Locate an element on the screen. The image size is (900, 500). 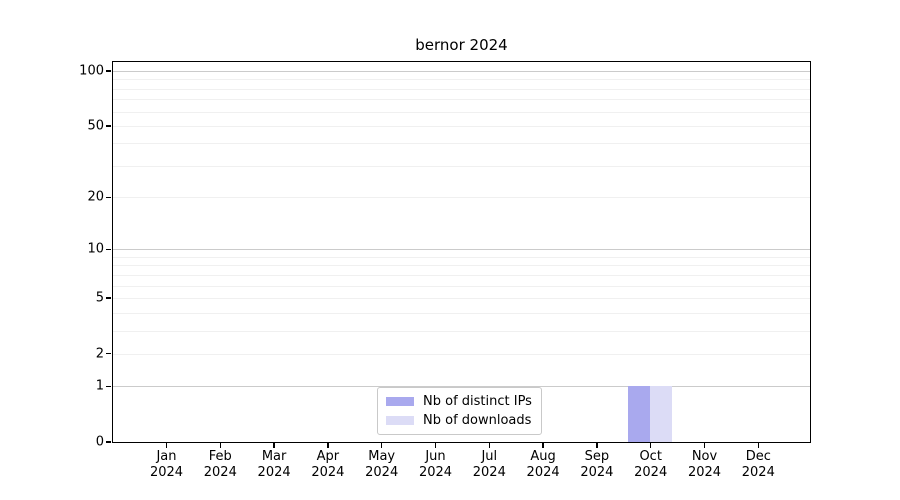
y-tick-label: 20 is located at coordinates (95, 197).